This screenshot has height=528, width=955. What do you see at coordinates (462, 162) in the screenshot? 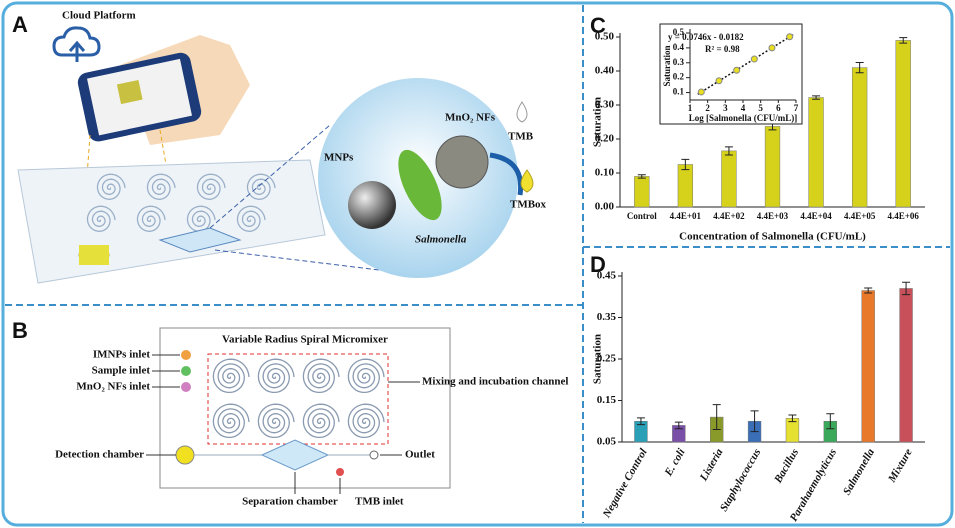
I see `mno2-nanoflower` at bounding box center [462, 162].